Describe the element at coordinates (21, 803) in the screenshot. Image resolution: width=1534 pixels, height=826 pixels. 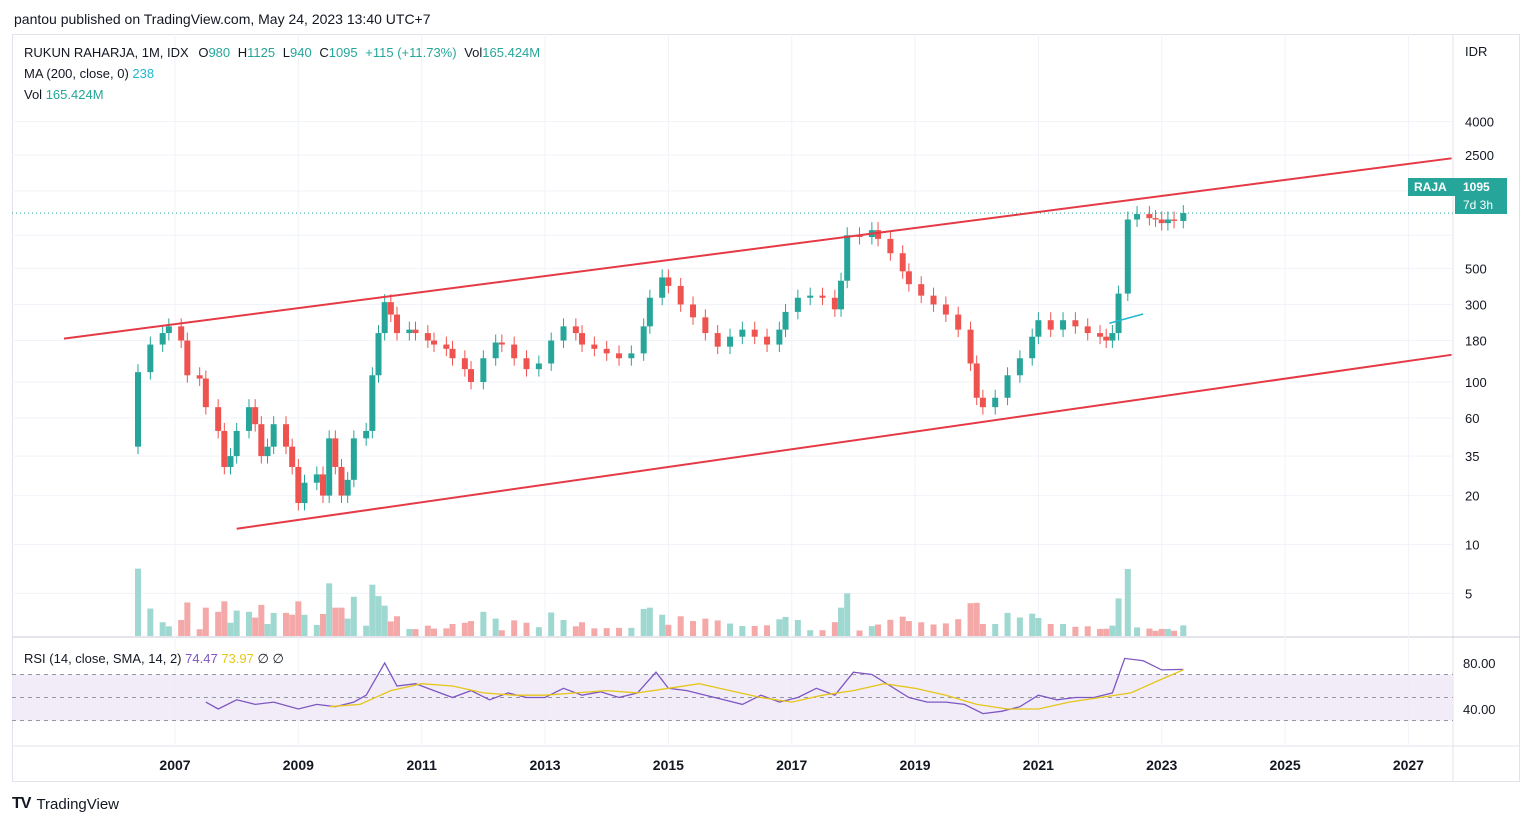
I see `tradingview-logo-icon: TV` at that location.